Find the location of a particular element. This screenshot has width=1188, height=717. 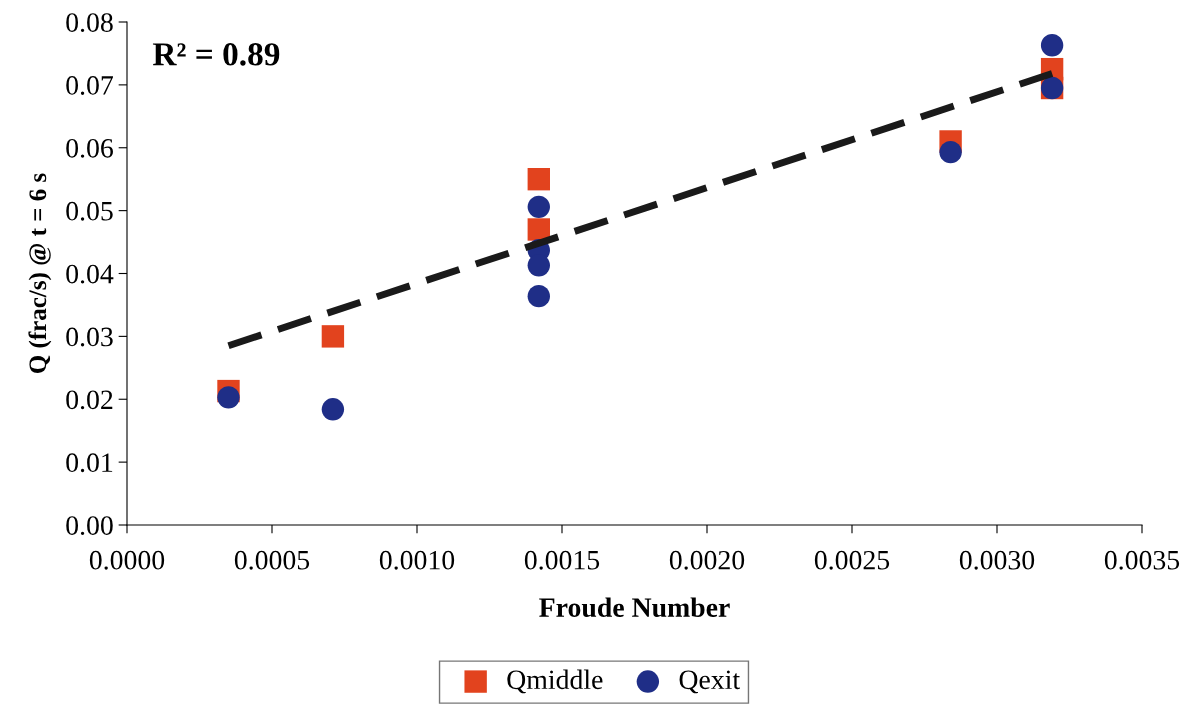

y-tick-label: 0.02 is located at coordinates (89, 400).